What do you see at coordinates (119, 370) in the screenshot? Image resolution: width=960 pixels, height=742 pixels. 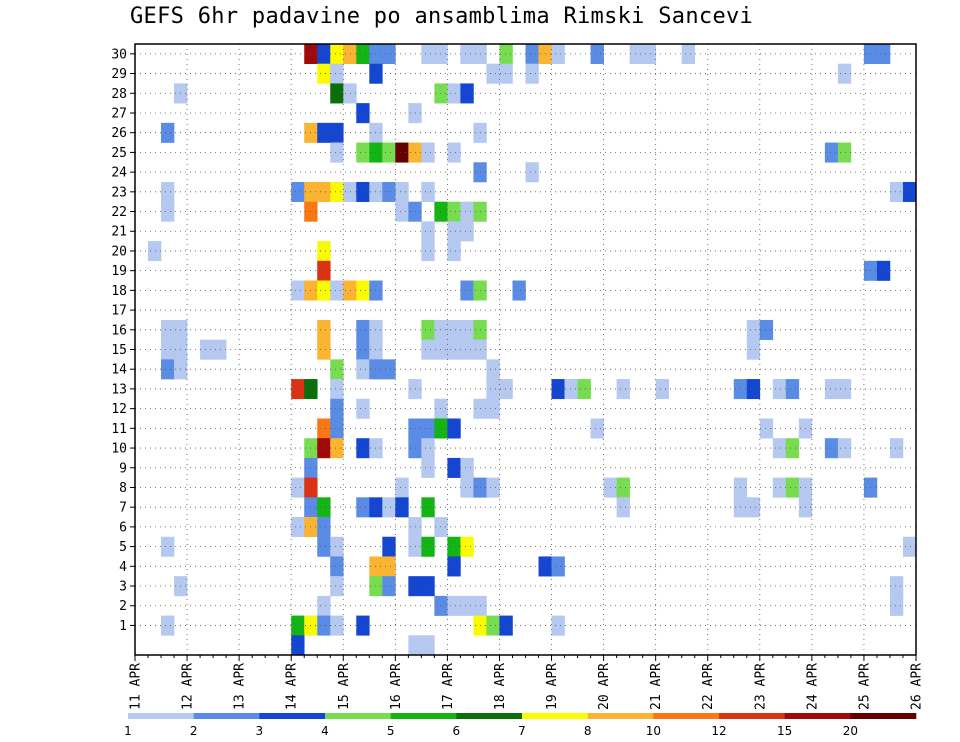 I see `y-tick-label: 14` at bounding box center [119, 370].